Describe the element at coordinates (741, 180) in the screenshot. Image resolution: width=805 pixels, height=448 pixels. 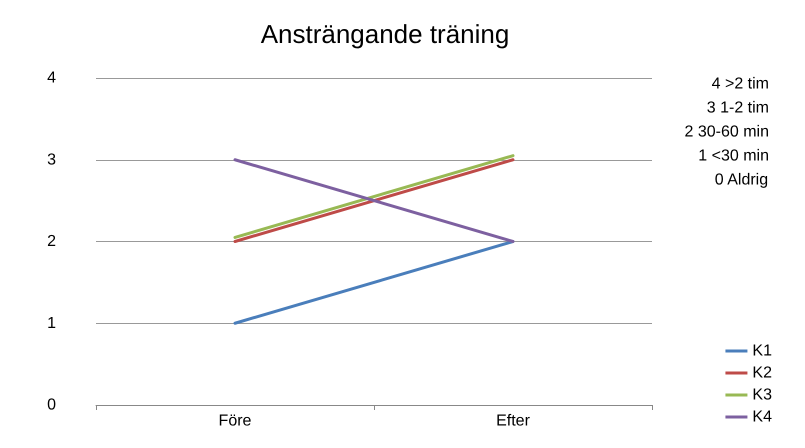
I see `text: 0 Aldrig` at that location.